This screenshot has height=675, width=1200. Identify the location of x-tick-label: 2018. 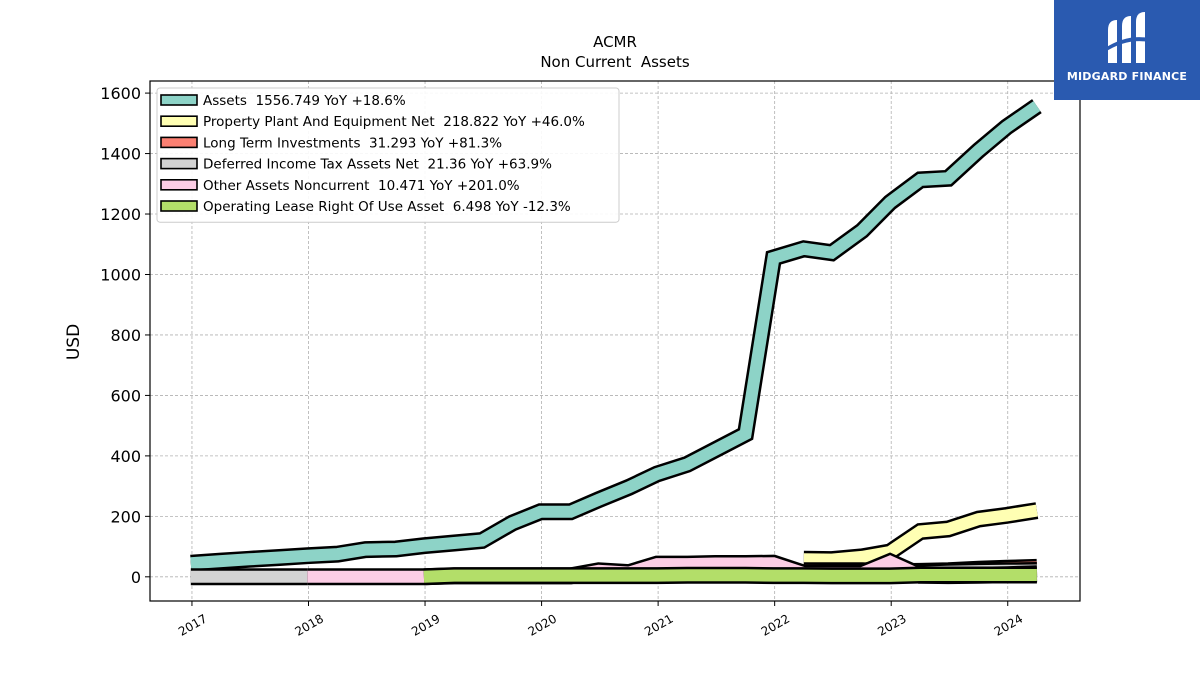
(309, 624).